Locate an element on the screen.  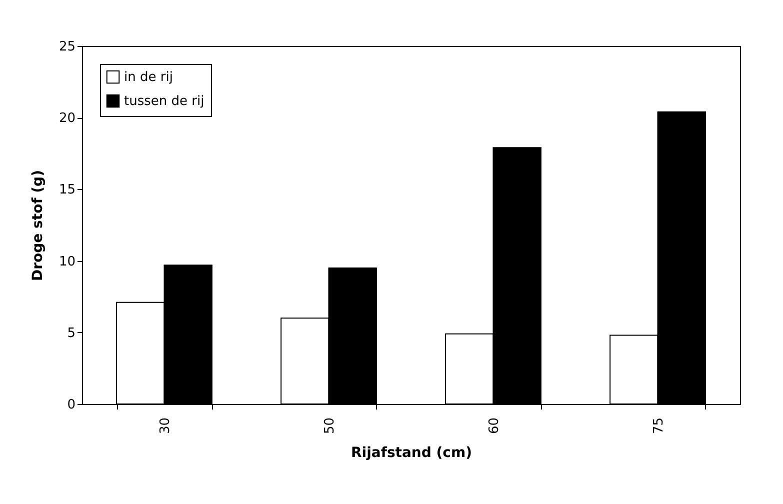
x-axis-title: Rijafstand (cm) is located at coordinates (411, 453).